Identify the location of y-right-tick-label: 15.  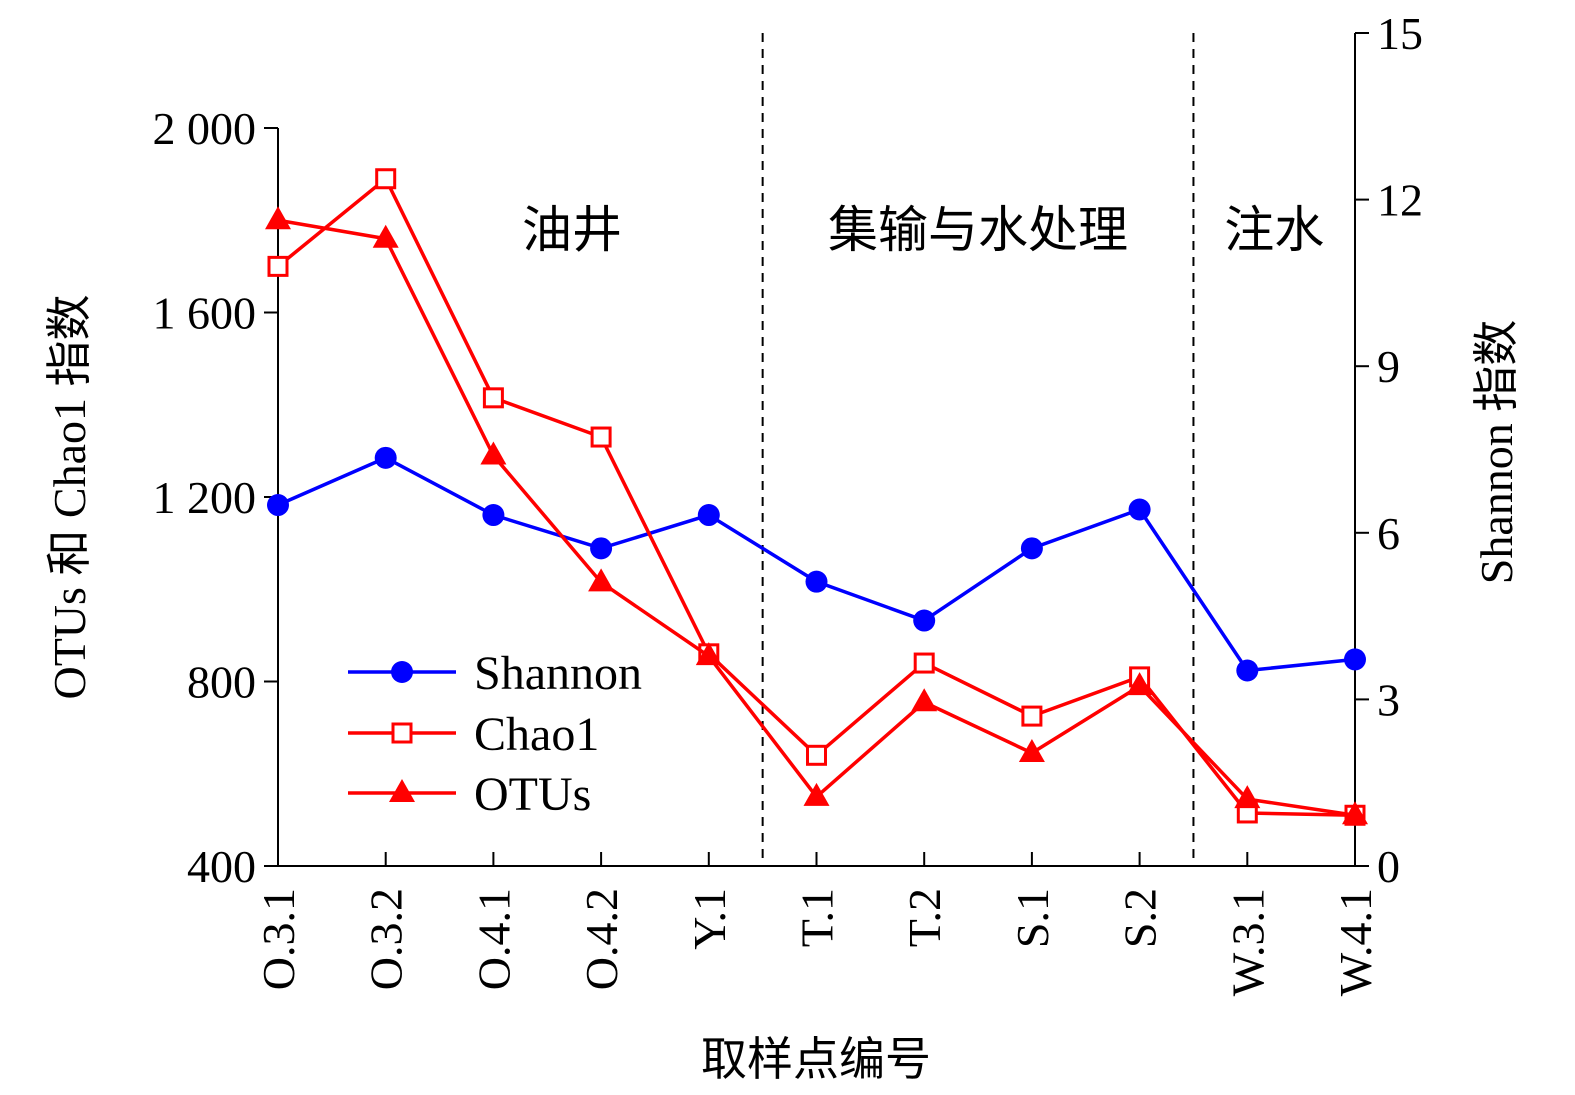
(1400, 33).